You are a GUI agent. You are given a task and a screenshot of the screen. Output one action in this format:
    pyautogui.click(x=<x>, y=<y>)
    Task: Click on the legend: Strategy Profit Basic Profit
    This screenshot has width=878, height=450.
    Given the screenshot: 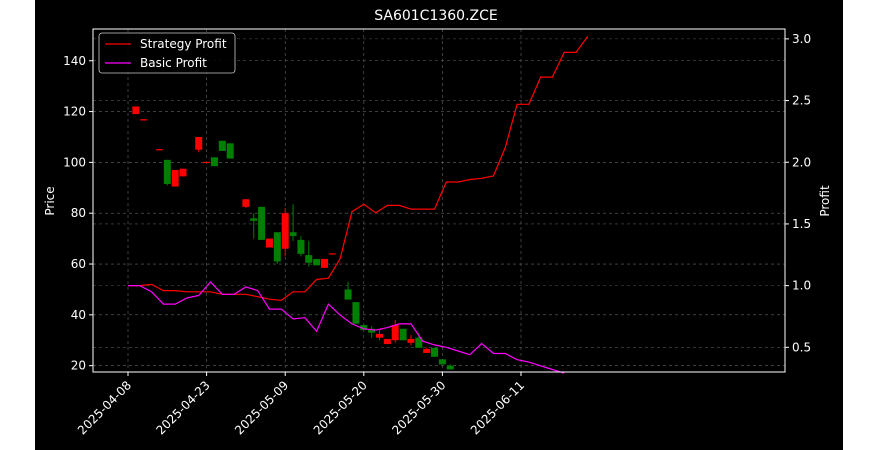 What is the action you would take?
    pyautogui.click(x=167, y=53)
    